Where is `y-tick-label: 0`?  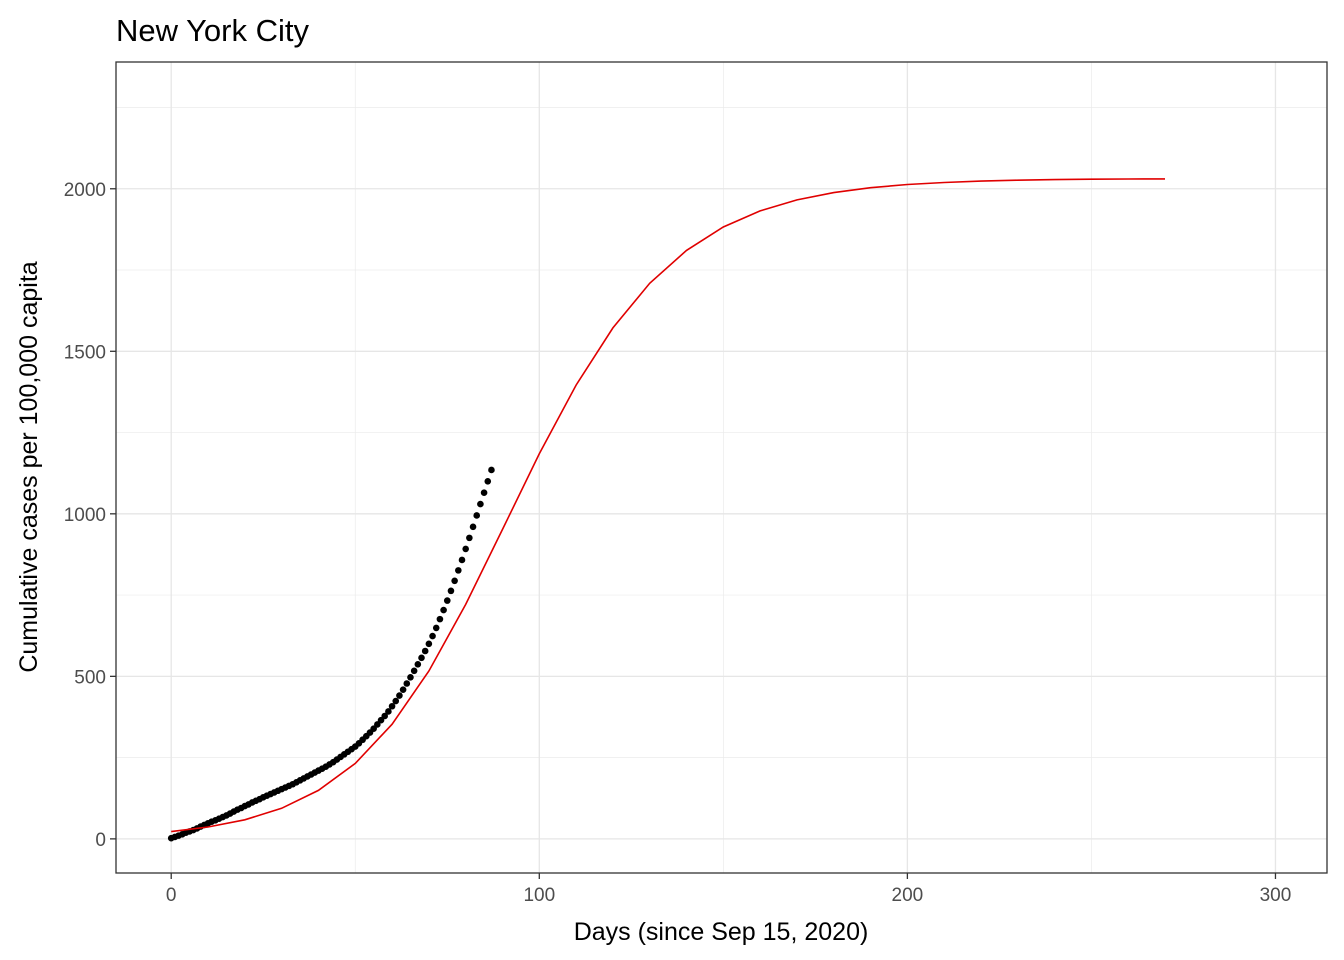 y-tick-label: 0 is located at coordinates (100, 840).